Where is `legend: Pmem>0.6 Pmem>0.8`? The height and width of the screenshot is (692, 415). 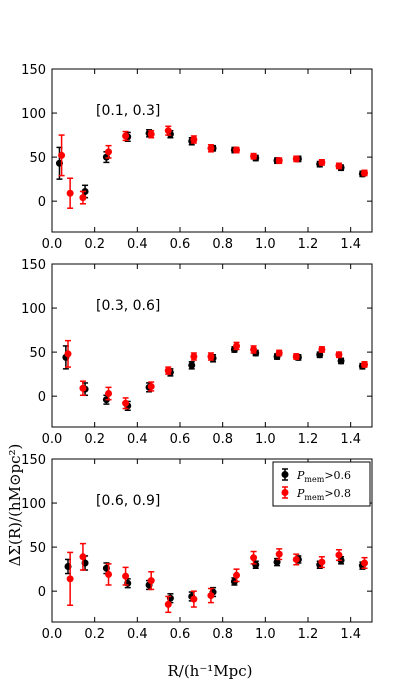 legend: Pmem>0.6 Pmem>0.8 is located at coordinates (321, 484).